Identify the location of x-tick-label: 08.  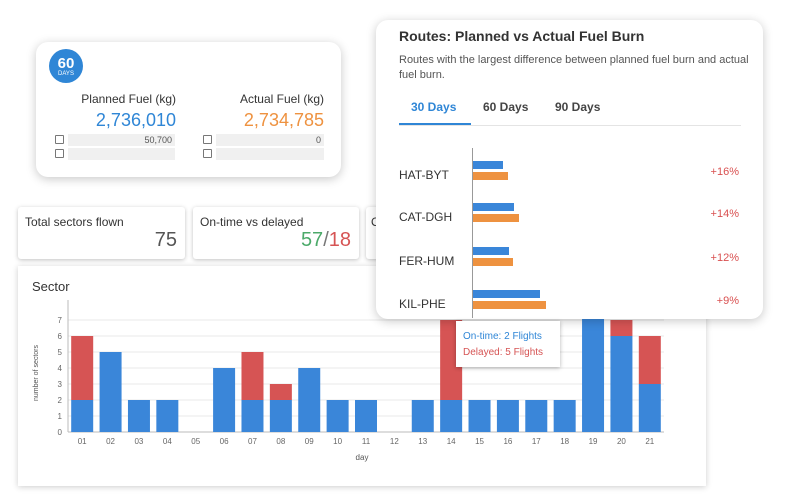
(280, 441).